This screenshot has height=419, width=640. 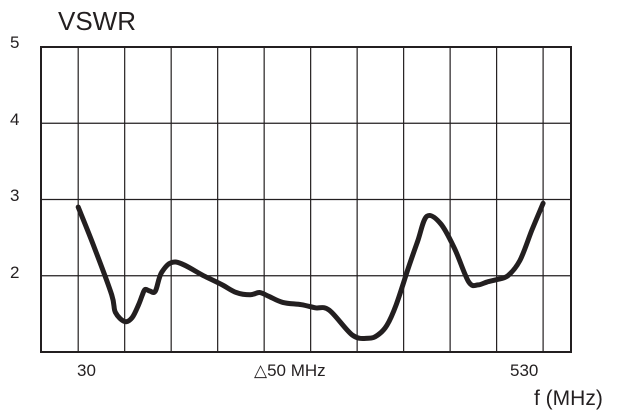 What do you see at coordinates (568, 398) in the screenshot?
I see `x-axis-title: f (MHz)` at bounding box center [568, 398].